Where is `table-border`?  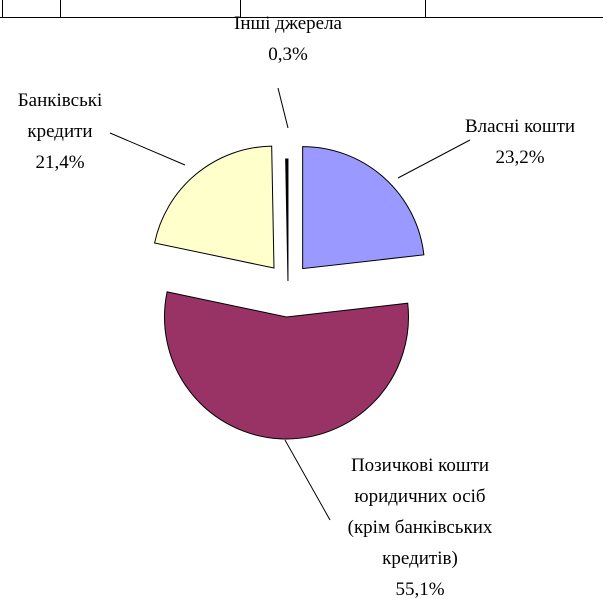
table-border is located at coordinates (301, 9).